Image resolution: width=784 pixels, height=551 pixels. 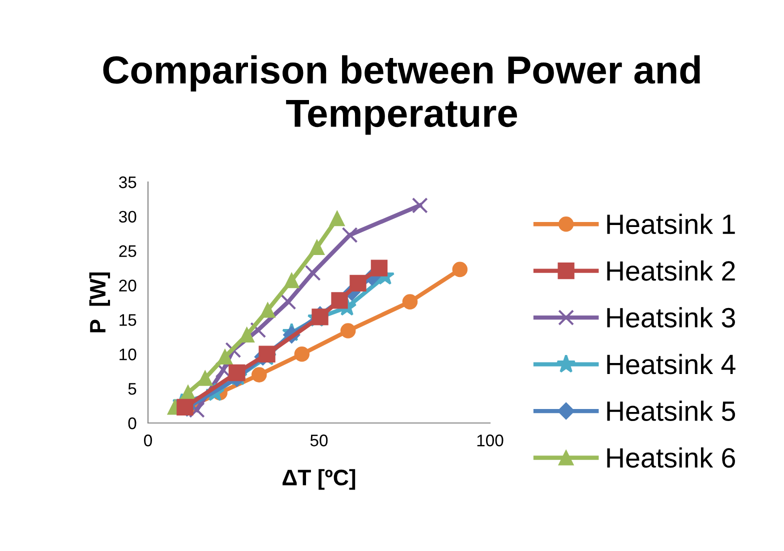 I want to click on legend-label: Heatsink 2, so click(x=671, y=270).